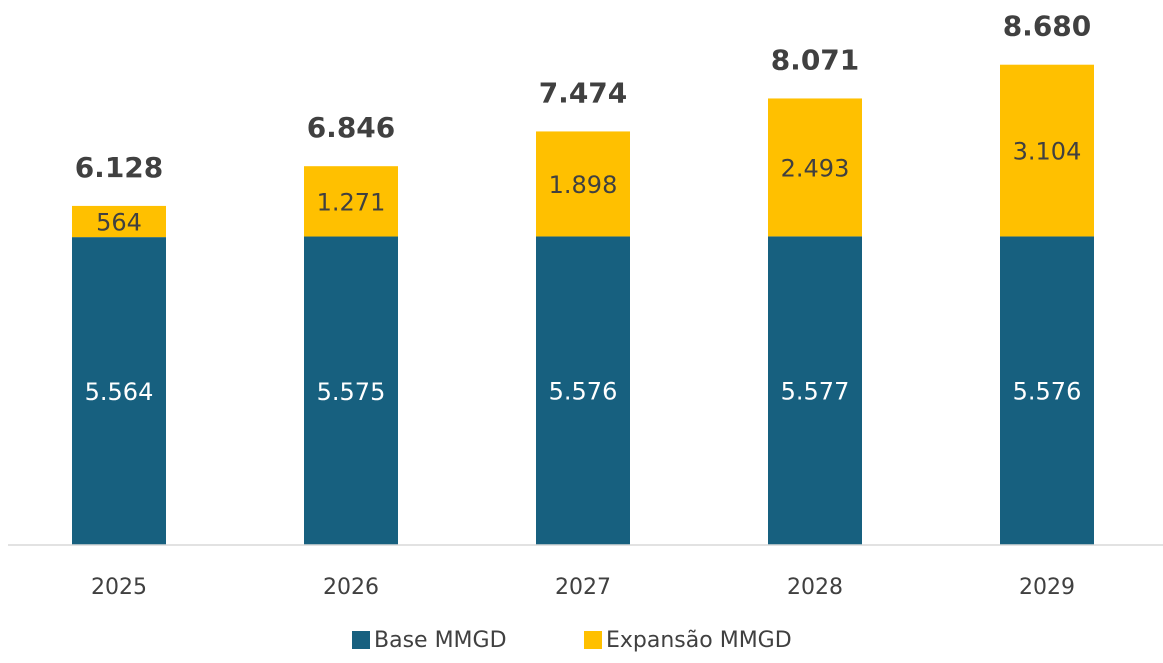 The height and width of the screenshot is (663, 1163). I want to click on value-label: 5.575, so click(351, 392).